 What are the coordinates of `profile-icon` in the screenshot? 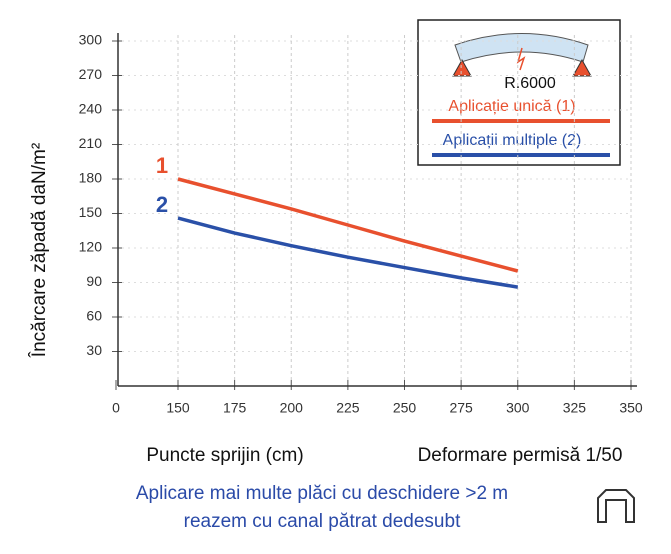 It's located at (616, 506).